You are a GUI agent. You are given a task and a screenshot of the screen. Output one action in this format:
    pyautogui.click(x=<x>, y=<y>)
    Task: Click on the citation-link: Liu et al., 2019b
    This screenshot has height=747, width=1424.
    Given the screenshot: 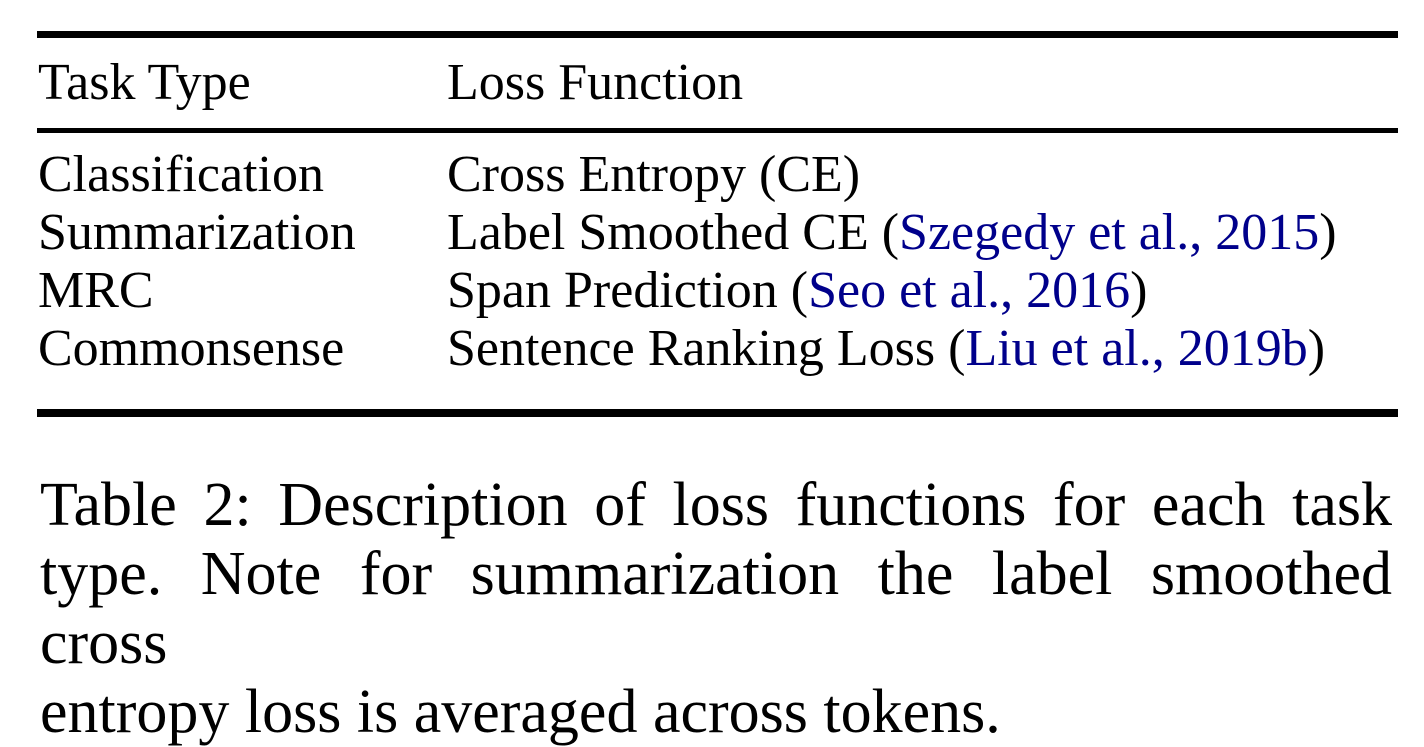 What is the action you would take?
    pyautogui.click(x=1136, y=348)
    